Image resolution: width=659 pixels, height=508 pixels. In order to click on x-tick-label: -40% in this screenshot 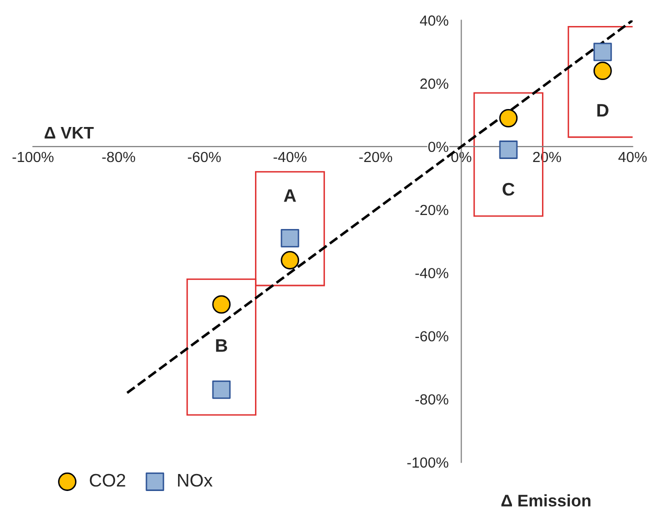, I will do `click(290, 157)`.